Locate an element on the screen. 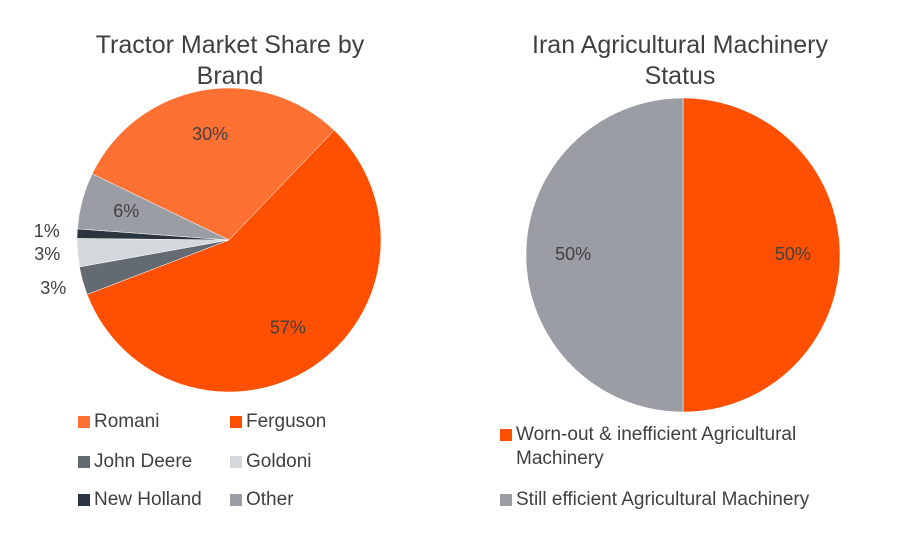 The image size is (900, 556). data-label: 6% is located at coordinates (126, 211).